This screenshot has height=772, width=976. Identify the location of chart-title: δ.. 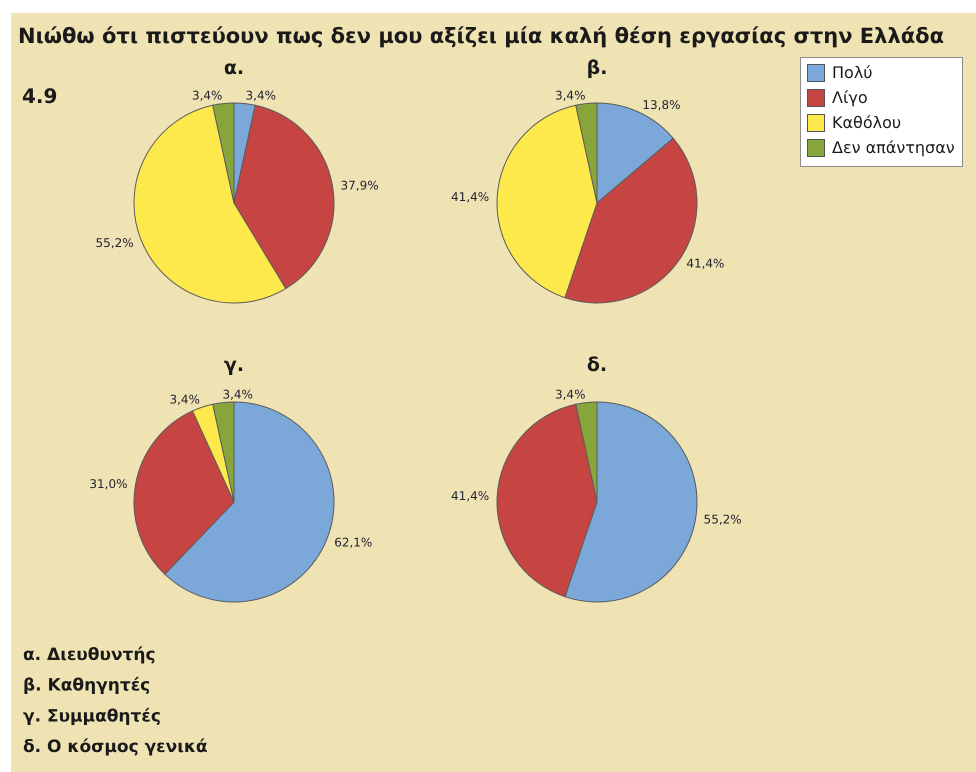
(597, 365).